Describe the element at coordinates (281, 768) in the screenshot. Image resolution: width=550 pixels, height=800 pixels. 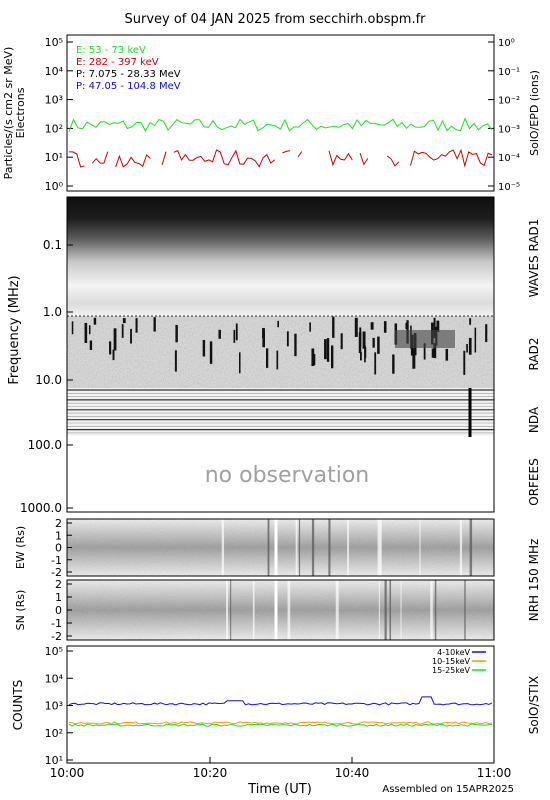
I see `time-axis: 10:00 10:20 10:40 11:00` at that location.